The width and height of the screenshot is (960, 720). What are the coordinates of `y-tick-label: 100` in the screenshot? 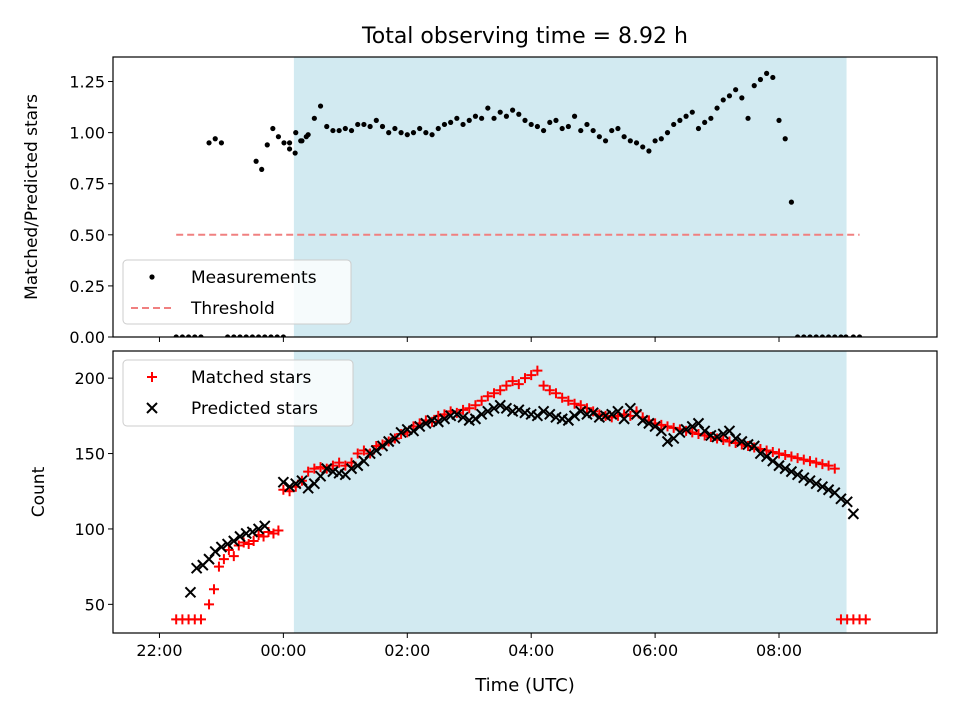 It's located at (89, 529).